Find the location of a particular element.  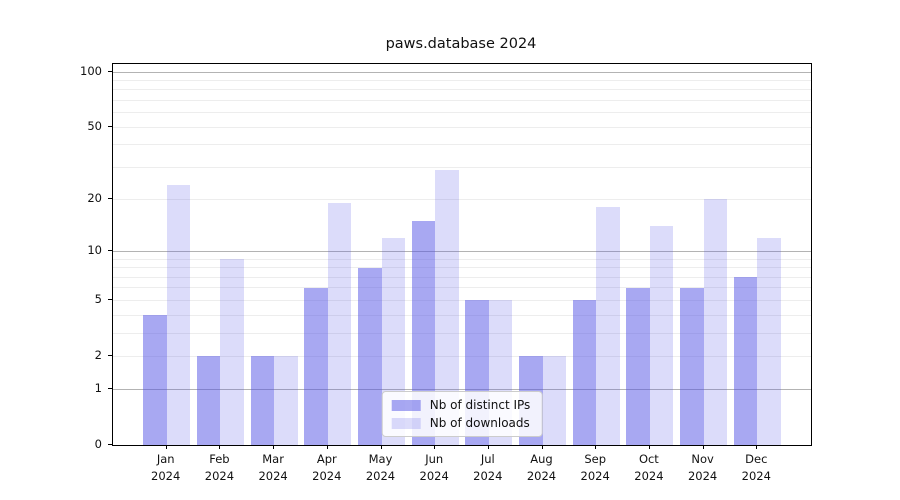

y-tick-label-1: 1 is located at coordinates (98, 388).